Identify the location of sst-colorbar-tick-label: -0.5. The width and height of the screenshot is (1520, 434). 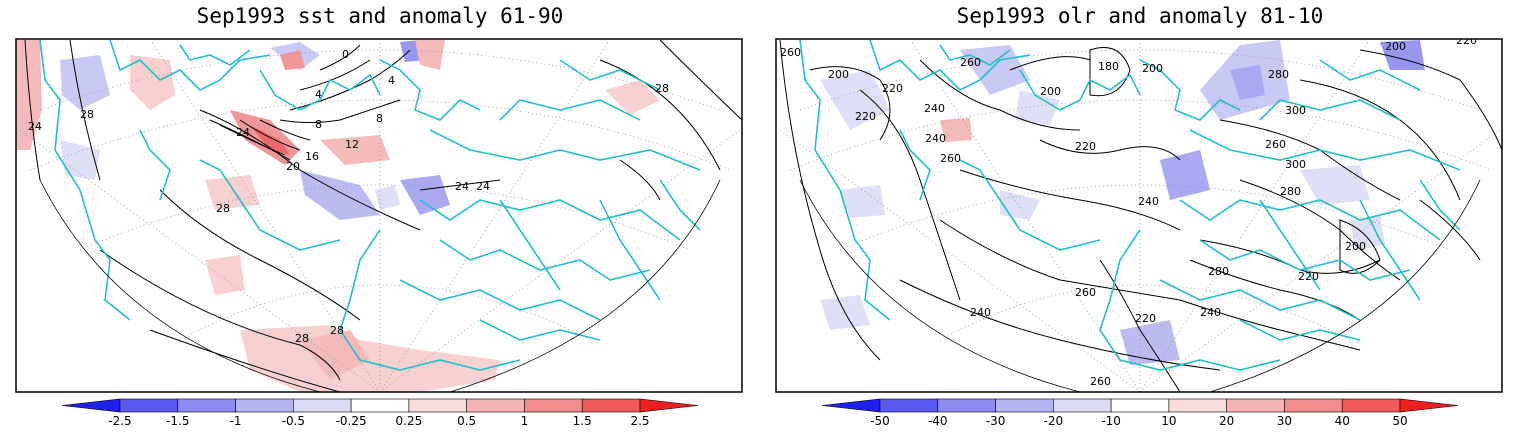
(293, 421).